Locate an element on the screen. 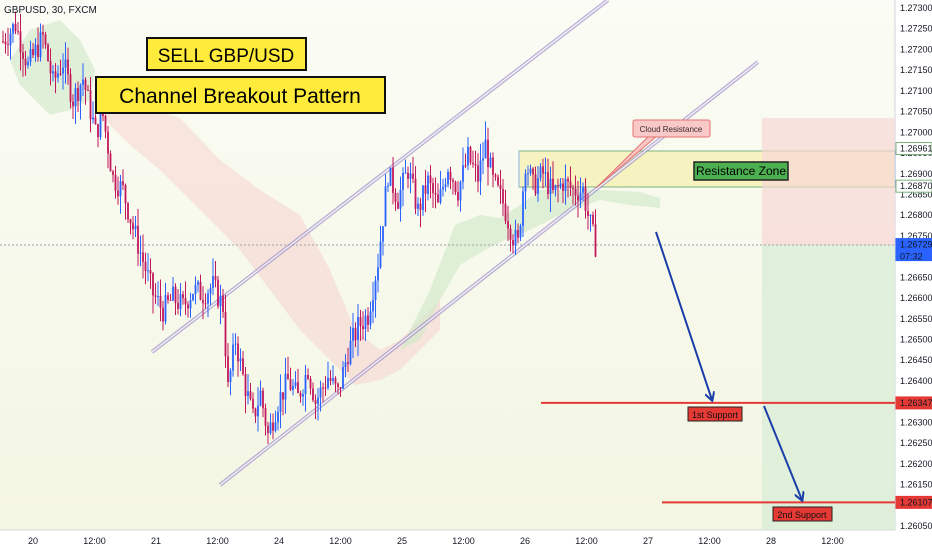 The width and height of the screenshot is (932, 550). price-tick-label: 1.26850 is located at coordinates (916, 194).